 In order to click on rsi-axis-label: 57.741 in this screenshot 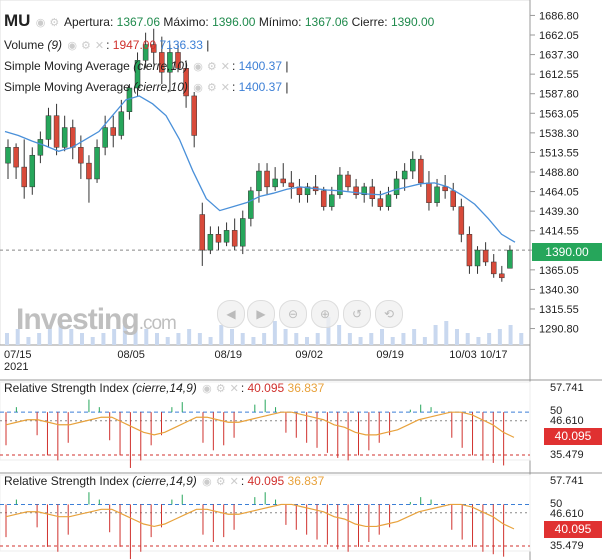, I will do `click(567, 481)`.